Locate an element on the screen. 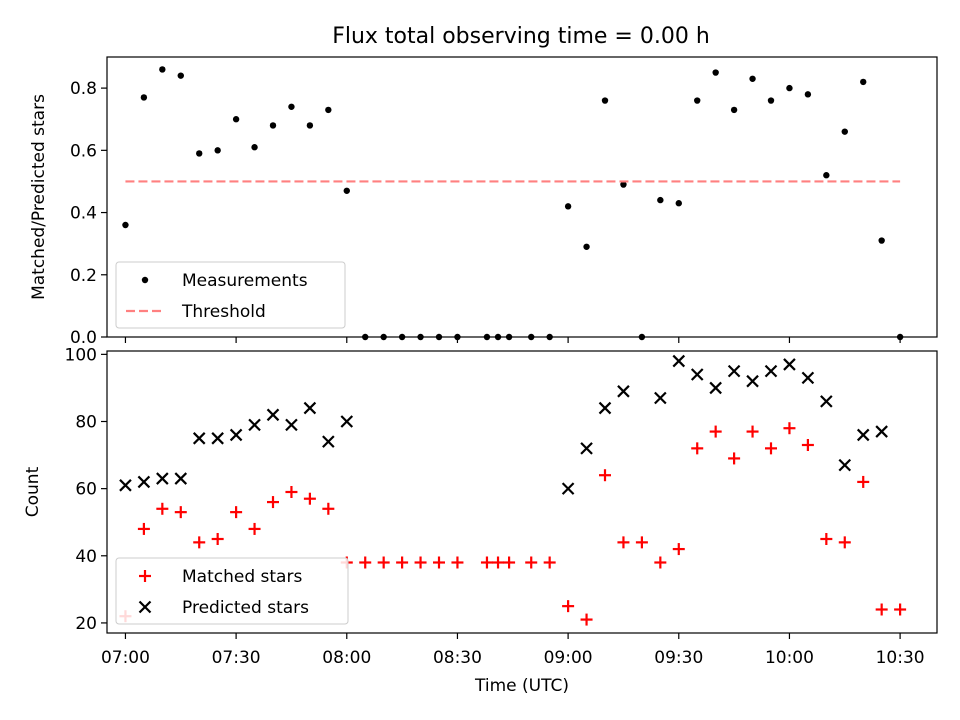 The height and width of the screenshot is (720, 960). x-tick-label: 09:30 is located at coordinates (678, 658).